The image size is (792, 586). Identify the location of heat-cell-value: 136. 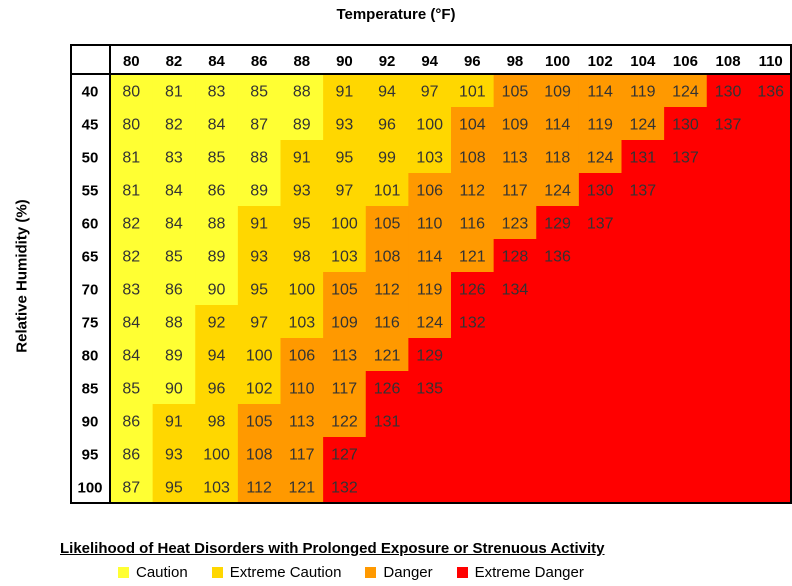
(557, 257).